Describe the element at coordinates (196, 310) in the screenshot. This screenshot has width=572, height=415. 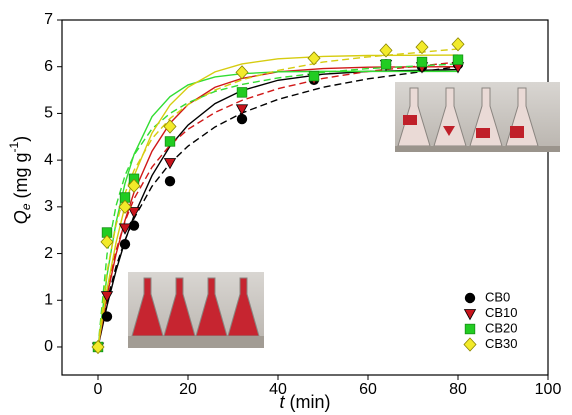
I see `photo-inset-before` at that location.